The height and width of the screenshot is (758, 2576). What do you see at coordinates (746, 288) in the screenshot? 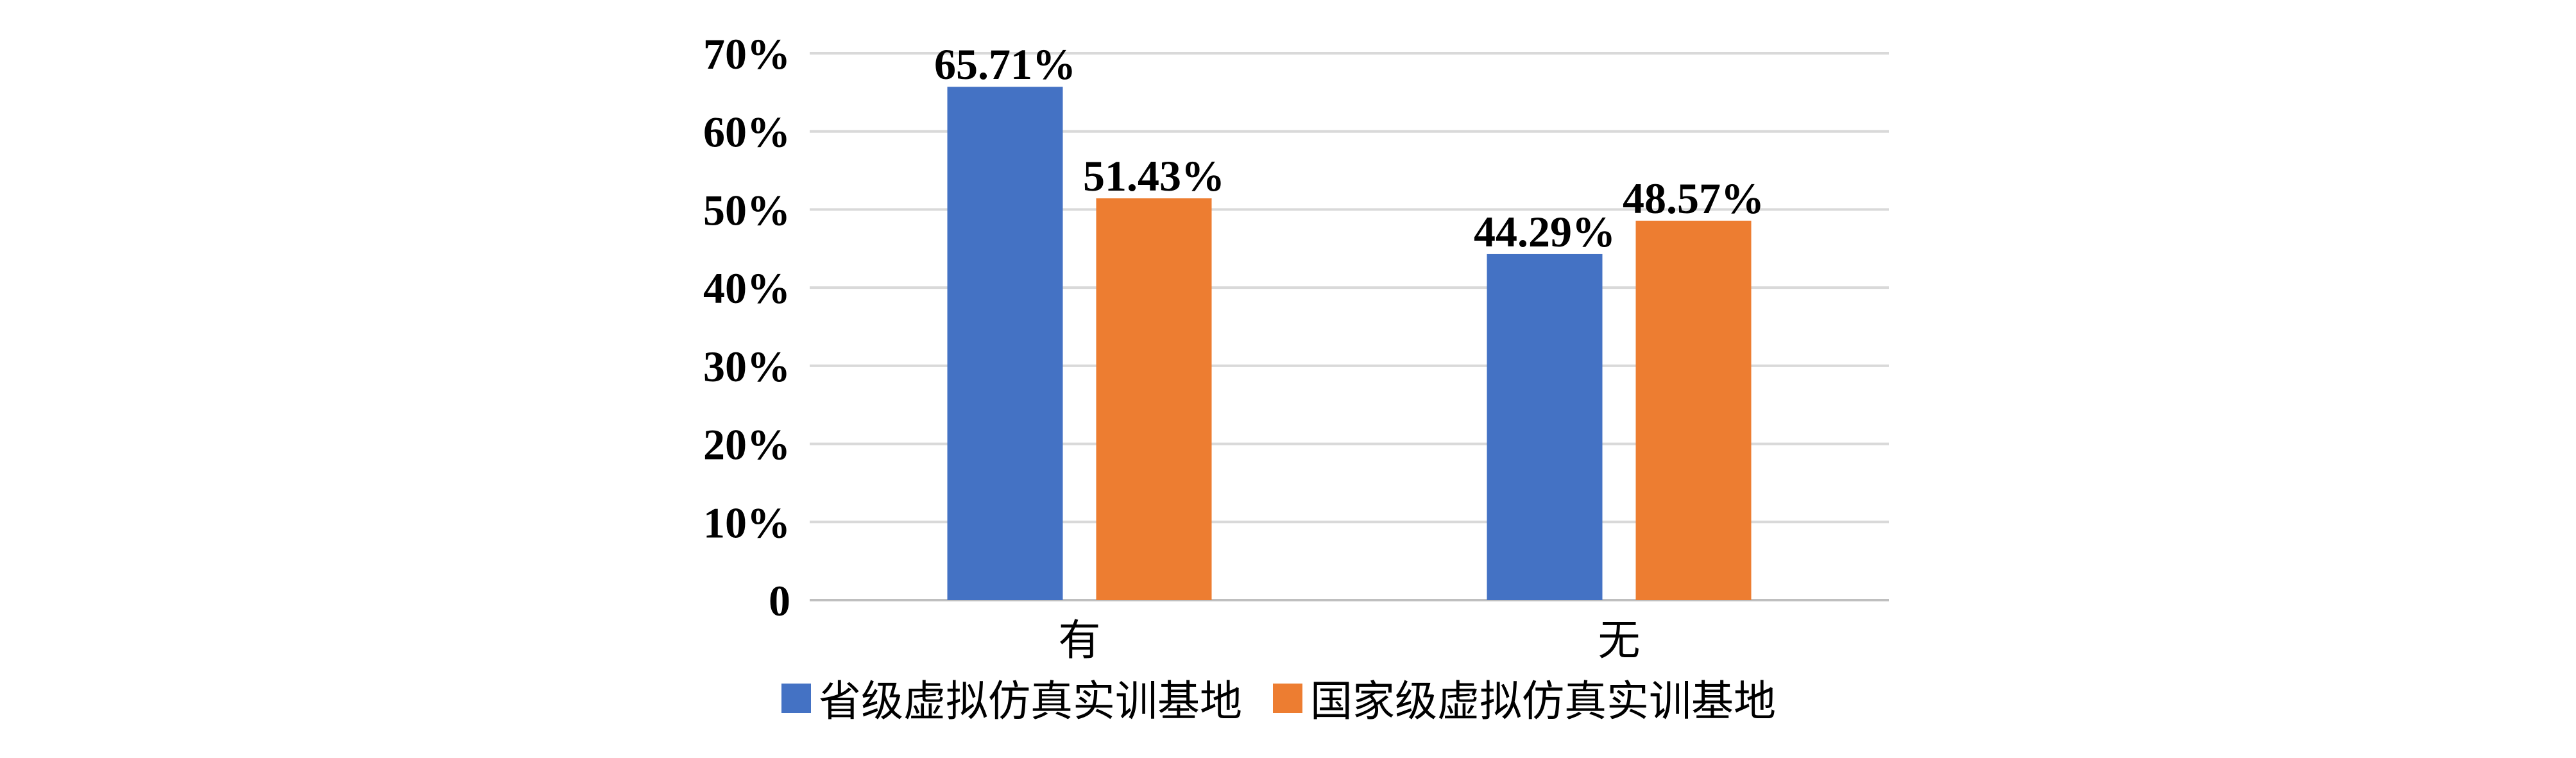
I see `y-tick-label: 40%` at bounding box center [746, 288].